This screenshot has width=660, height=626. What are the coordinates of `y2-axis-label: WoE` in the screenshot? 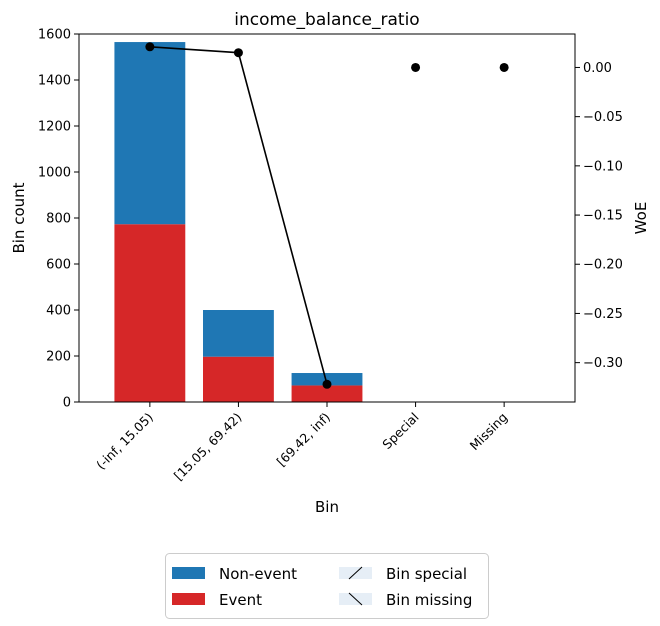 It's located at (641, 218).